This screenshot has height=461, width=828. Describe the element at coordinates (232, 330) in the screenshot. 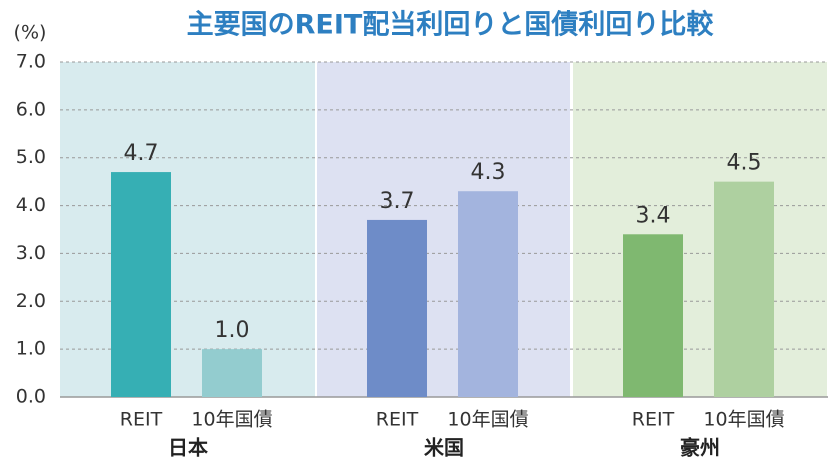

I see `value-label: 1.0` at that location.